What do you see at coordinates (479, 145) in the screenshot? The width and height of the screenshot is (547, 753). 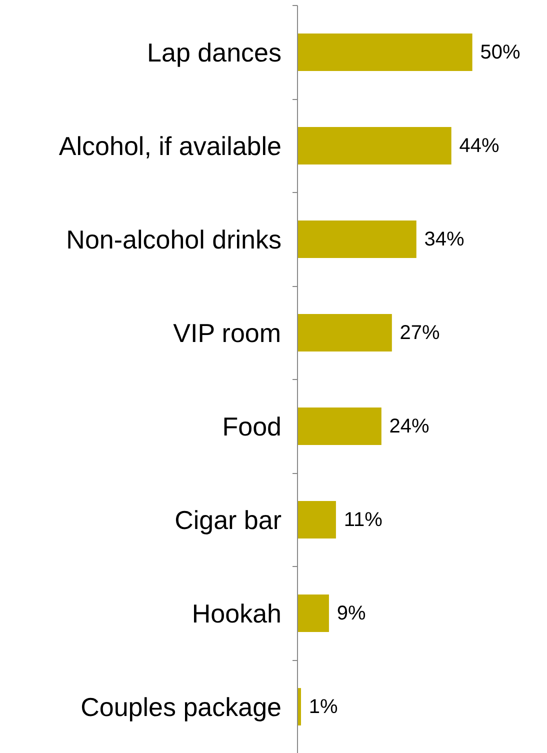 I see `data-label: 44%` at bounding box center [479, 145].